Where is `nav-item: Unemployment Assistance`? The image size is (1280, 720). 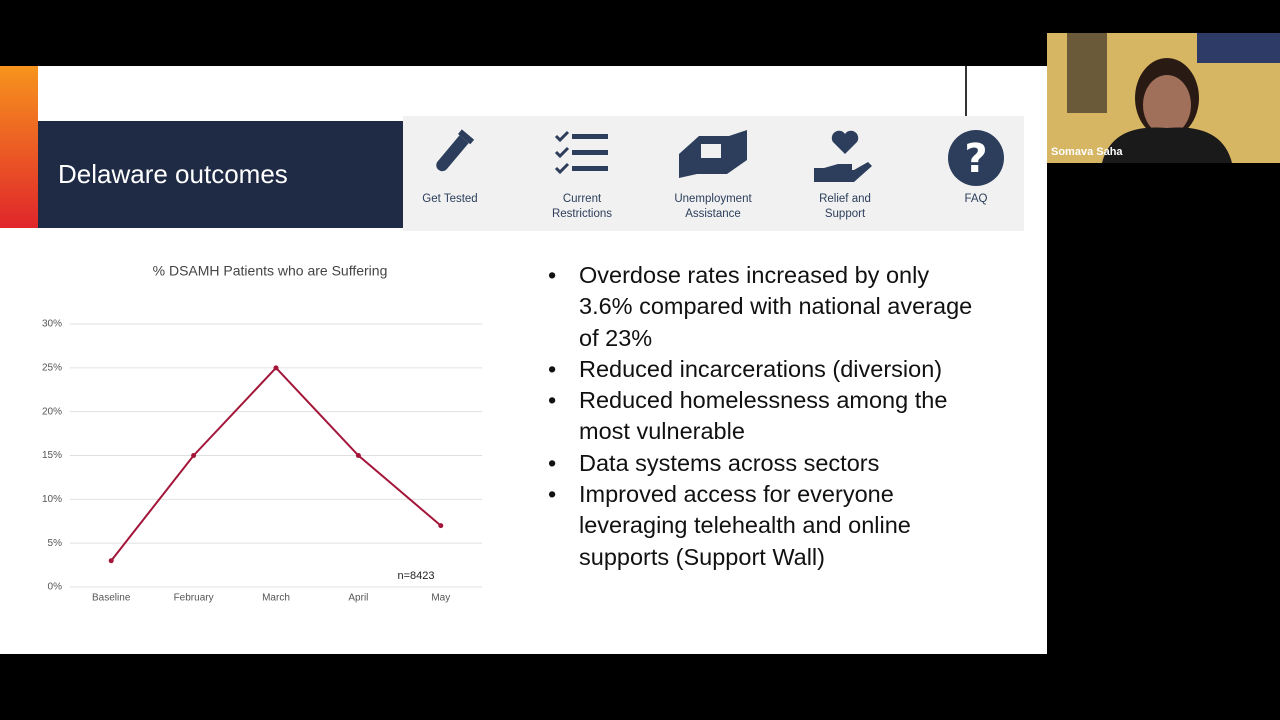
nav-item: Unemployment Assistance is located at coordinates (713, 173).